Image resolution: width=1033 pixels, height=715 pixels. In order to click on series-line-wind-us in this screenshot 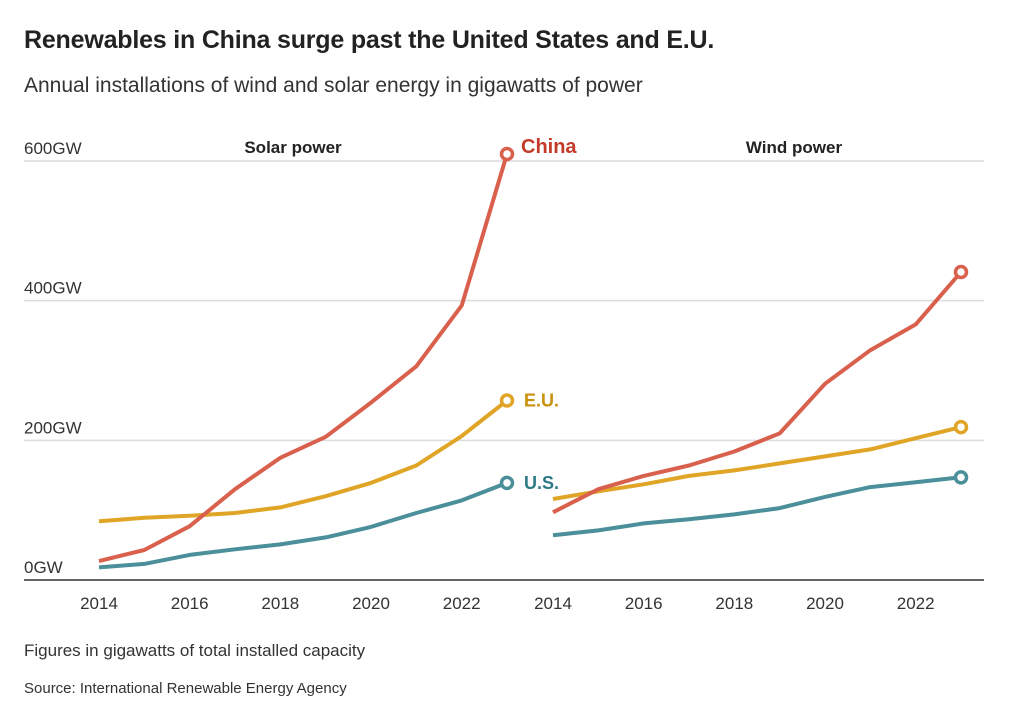, I will do `click(757, 506)`.